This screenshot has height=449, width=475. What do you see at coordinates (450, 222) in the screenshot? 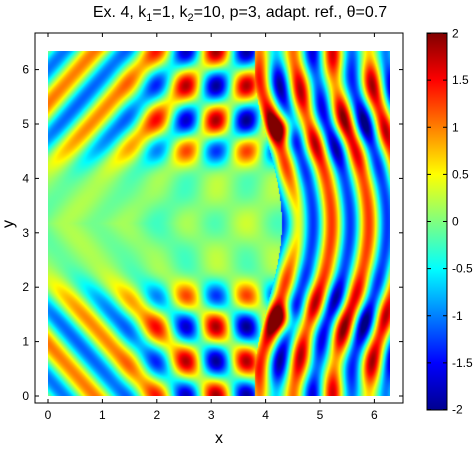
I see `colorbar-ticks: -2 -1.5 -1 -0.5 0 0.5 1 1.5 2` at bounding box center [450, 222].